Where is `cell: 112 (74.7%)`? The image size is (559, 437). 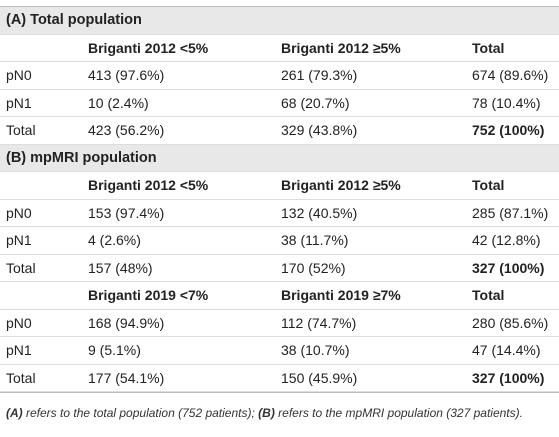 cell: 112 (74.7%) is located at coordinates (370, 323).